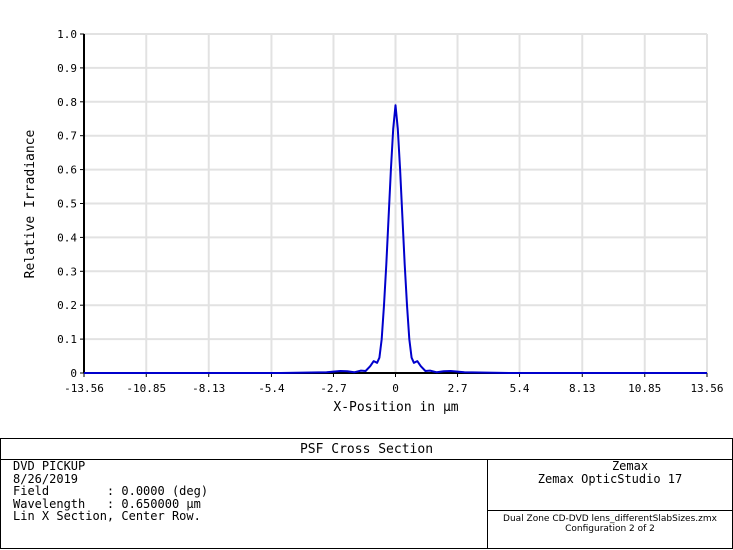  What do you see at coordinates (67, 136) in the screenshot?
I see `y-tick-label-7: 0.7` at bounding box center [67, 136].